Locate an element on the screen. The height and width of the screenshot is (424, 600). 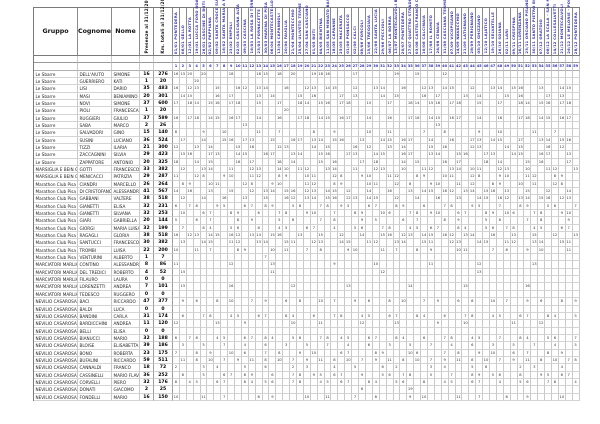
cell-presenze: 22 is located at coordinates (147, 250).